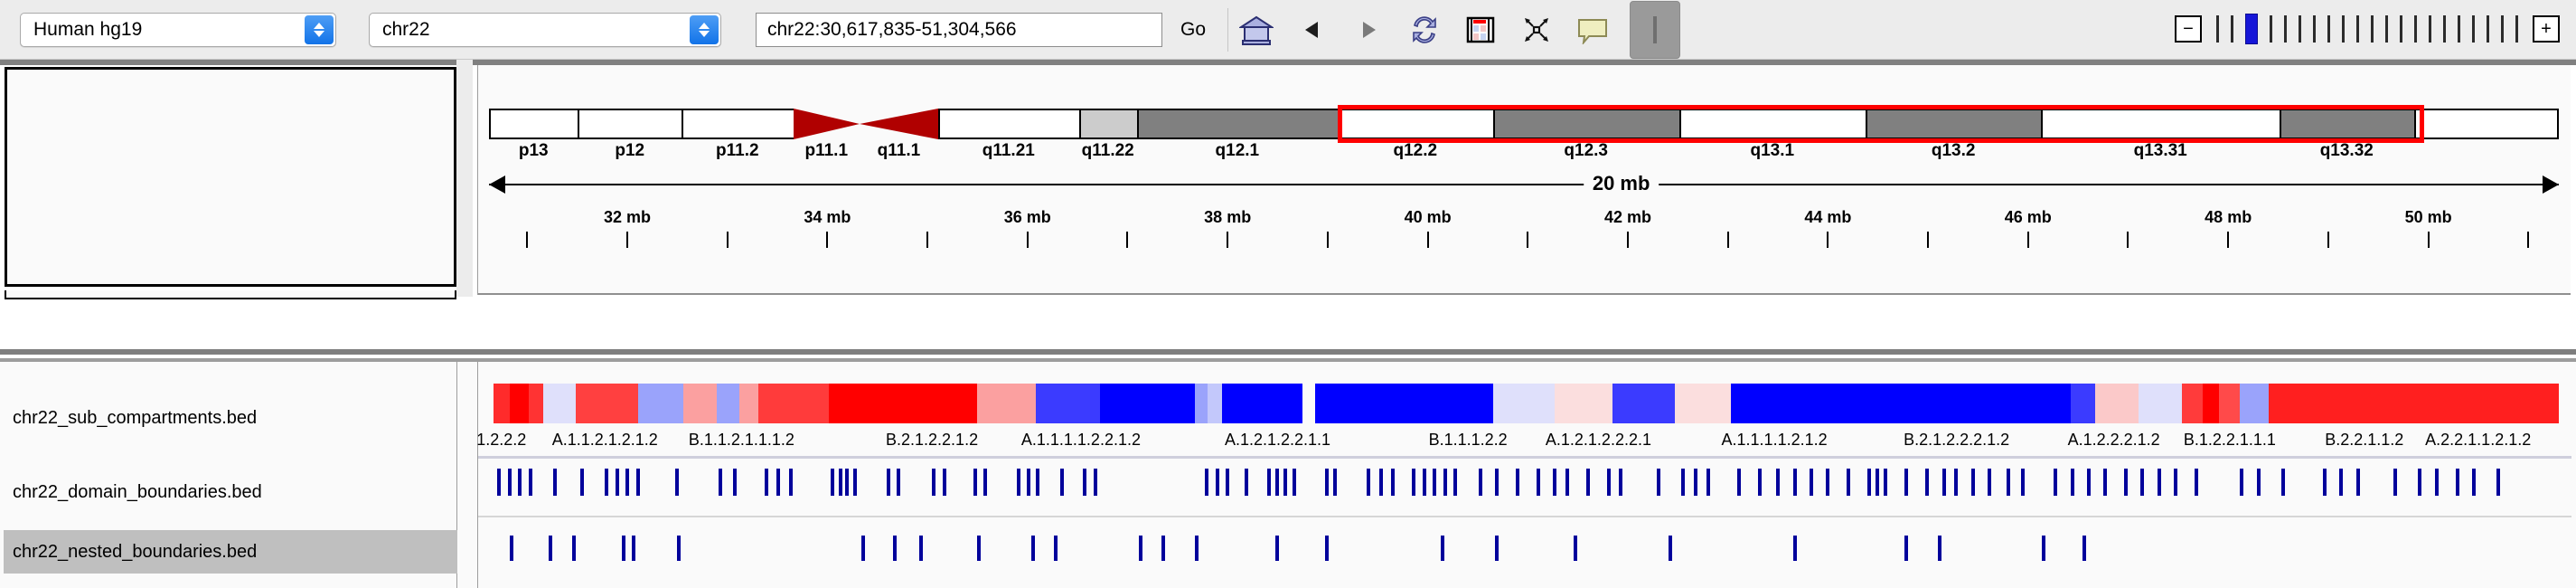  I want to click on track-row, so click(1524, 403).